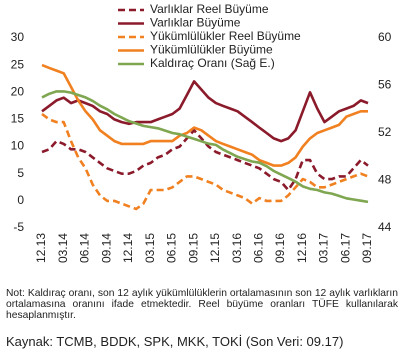 The height and width of the screenshot is (356, 402). Describe the element at coordinates (345, 248) in the screenshot. I see `x-tick-label: 06.17` at that location.